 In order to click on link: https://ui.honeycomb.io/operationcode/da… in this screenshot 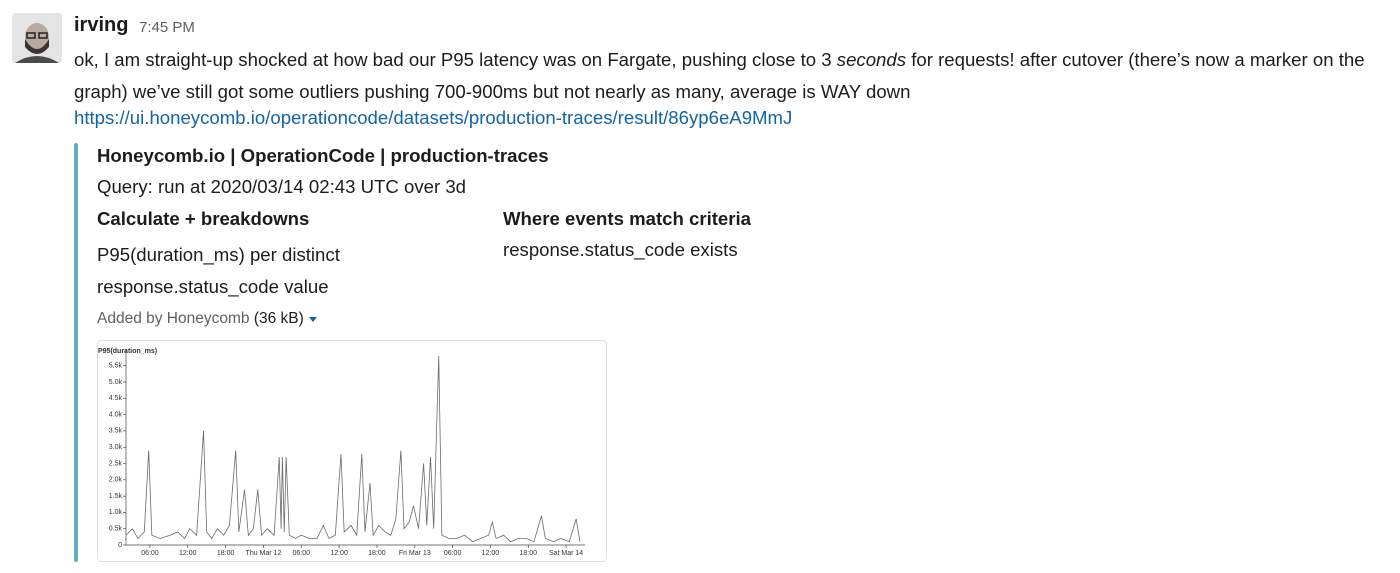, I will do `click(433, 117)`.